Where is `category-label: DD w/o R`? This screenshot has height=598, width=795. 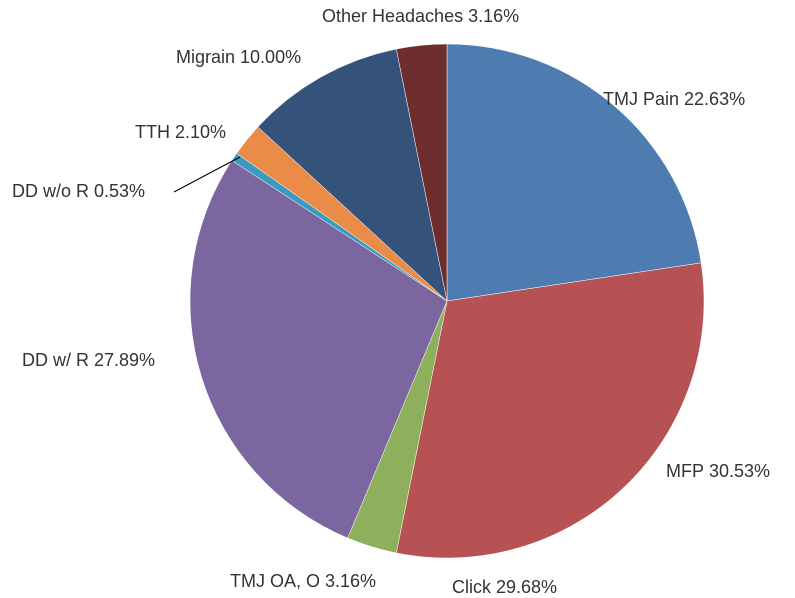 category-label: DD w/o R is located at coordinates (50, 191).